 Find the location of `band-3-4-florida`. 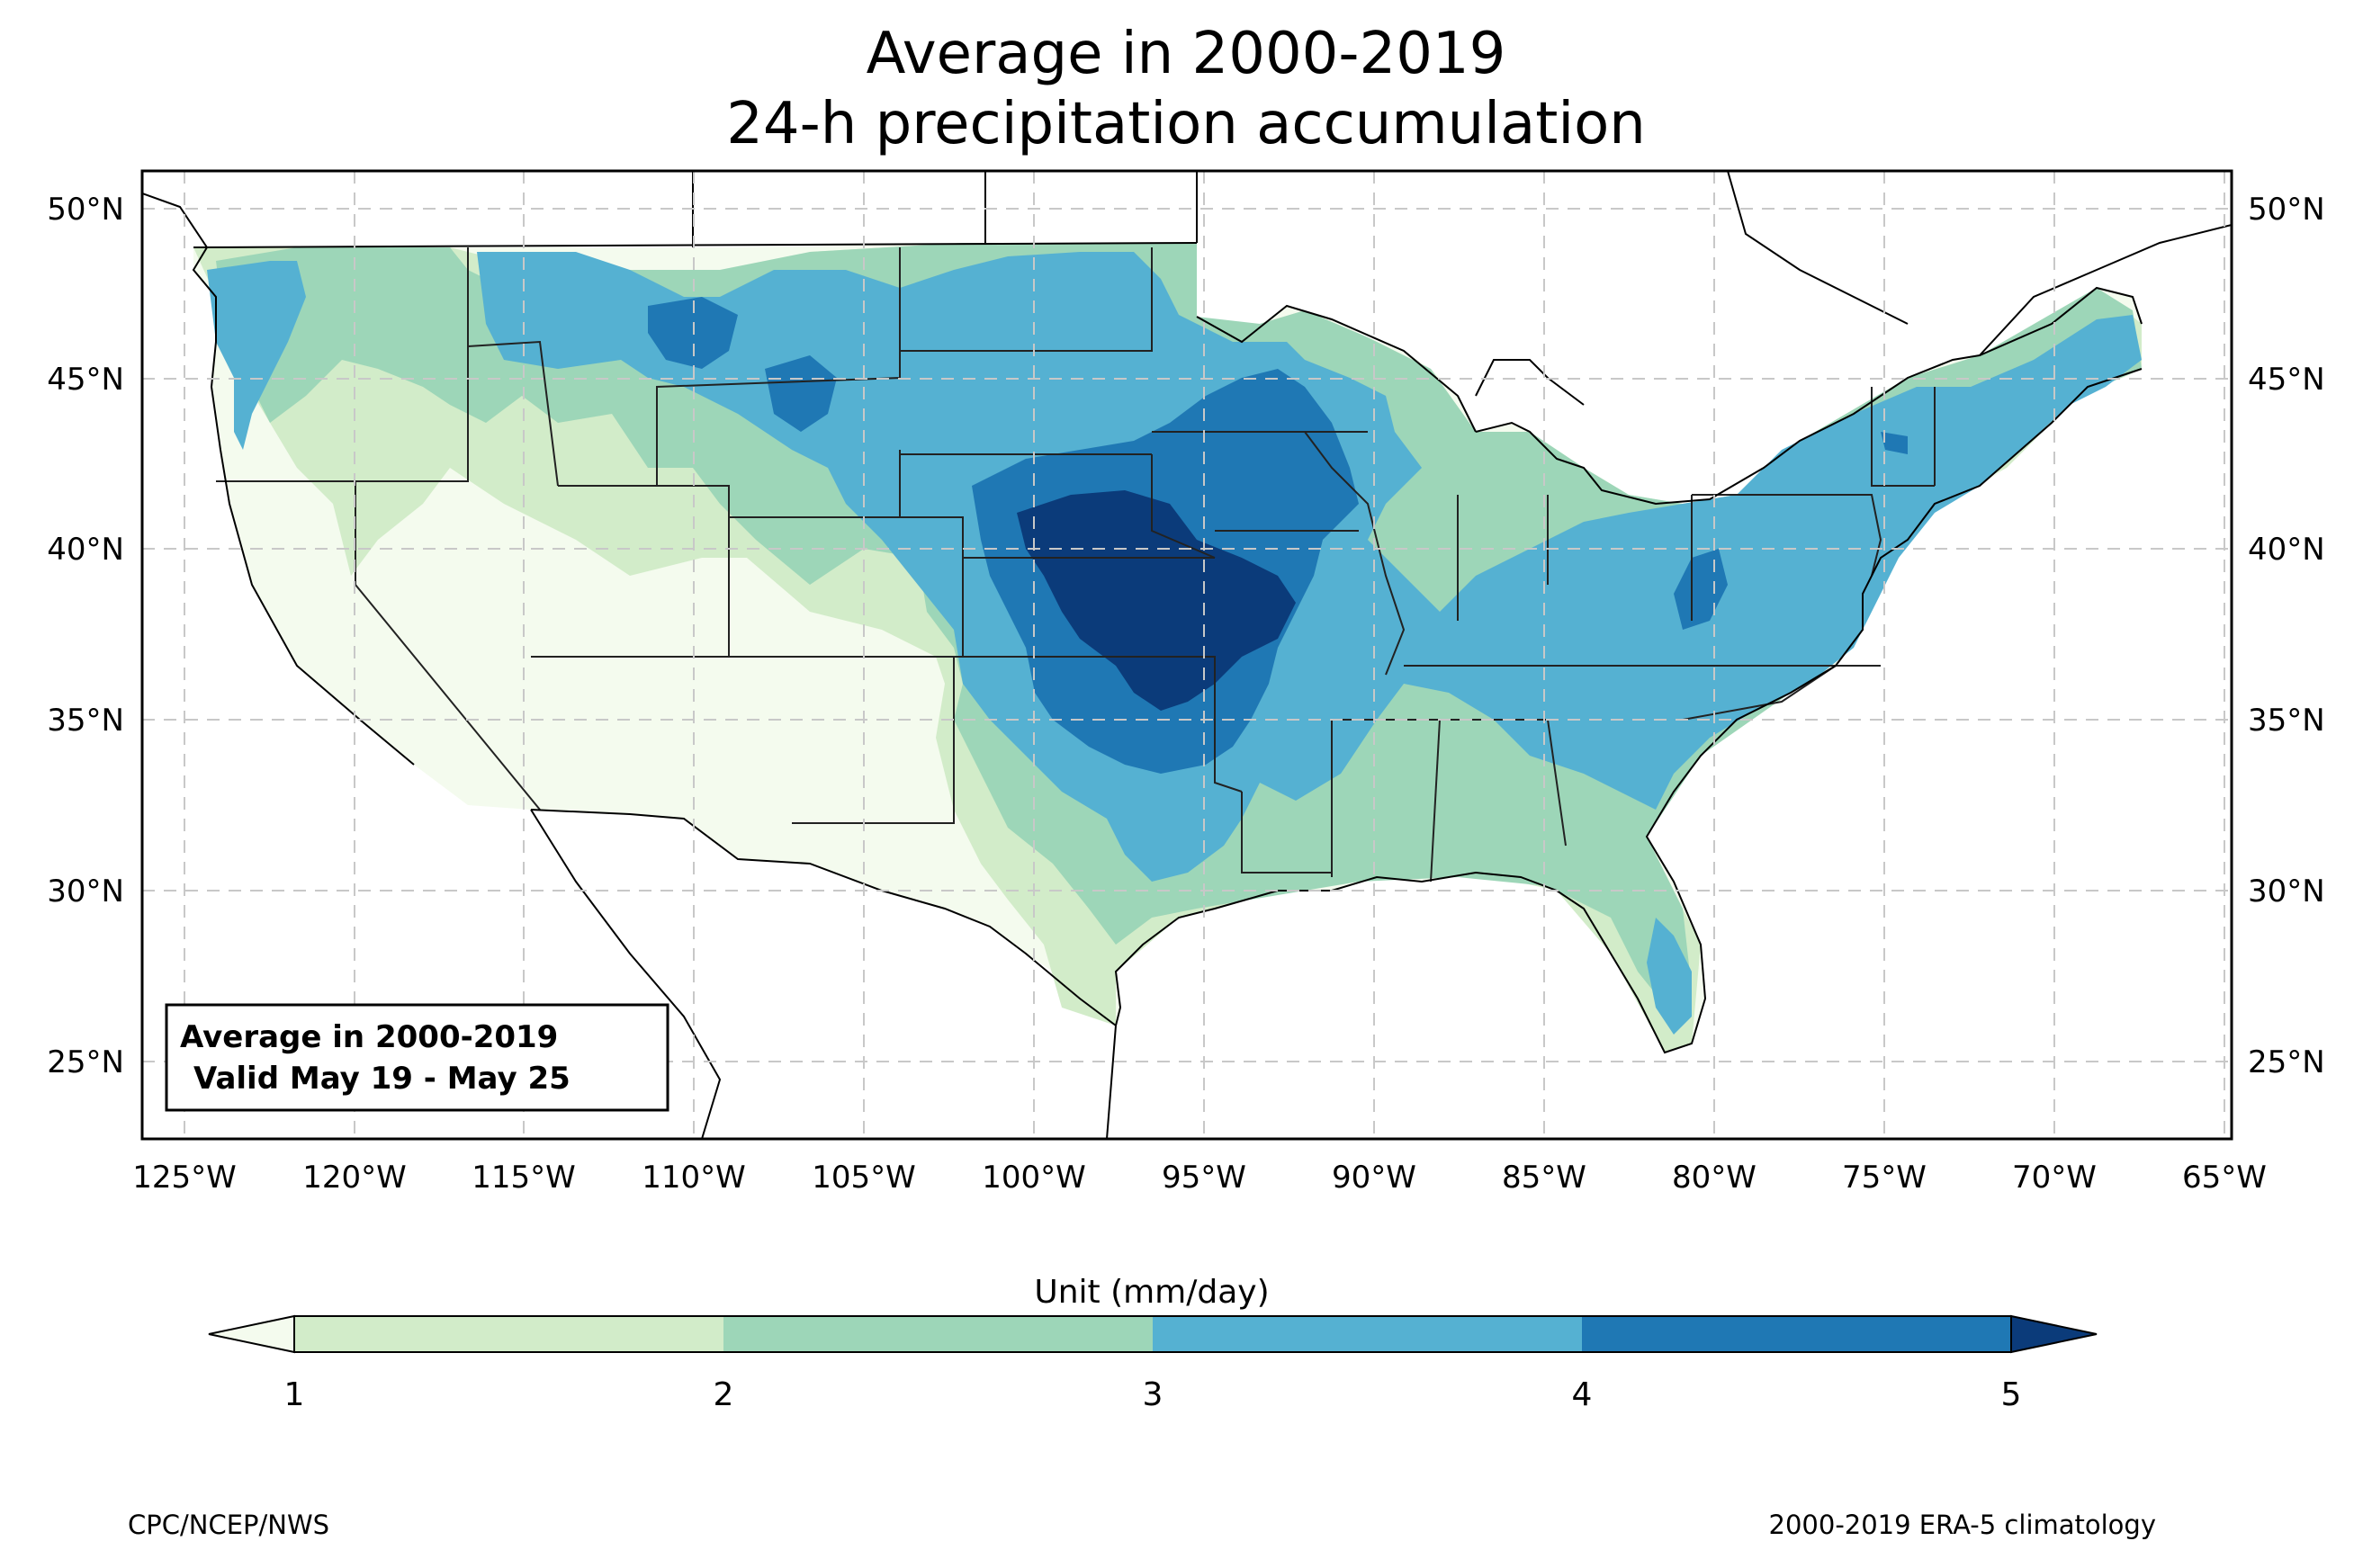

band-3-4-florida is located at coordinates (1670, 976).